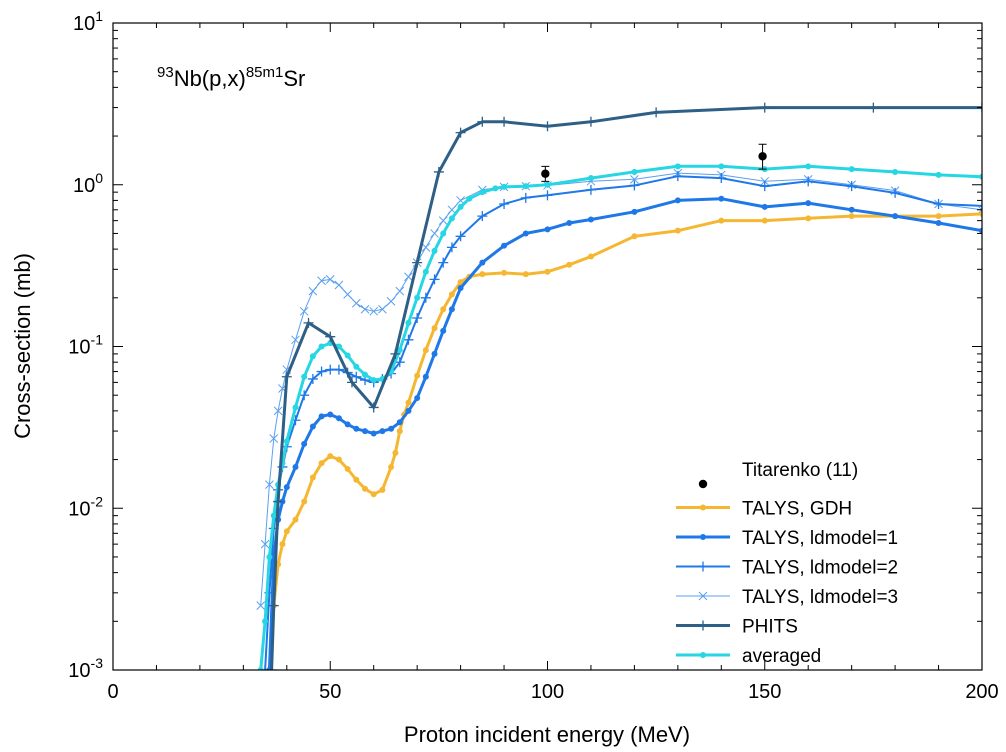 This screenshot has width=1006, height=752. Describe the element at coordinates (820, 568) in the screenshot. I see `legend-label: TALYS, ldmodel=2` at that location.